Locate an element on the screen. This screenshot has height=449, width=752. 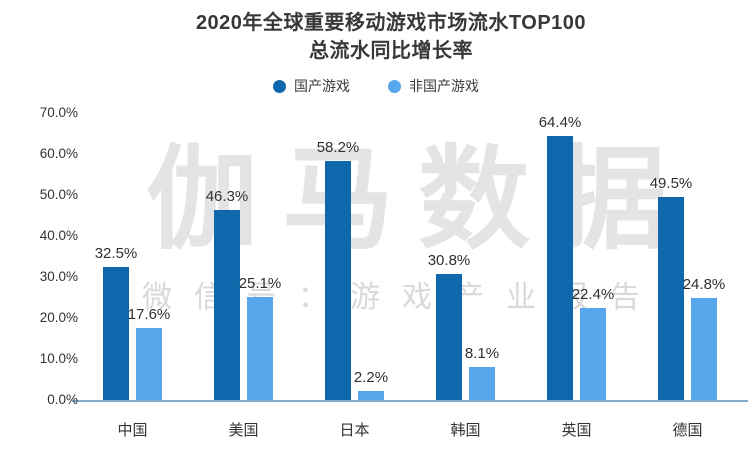
y-axis-tick-label: 60.0% is located at coordinates (58, 153).